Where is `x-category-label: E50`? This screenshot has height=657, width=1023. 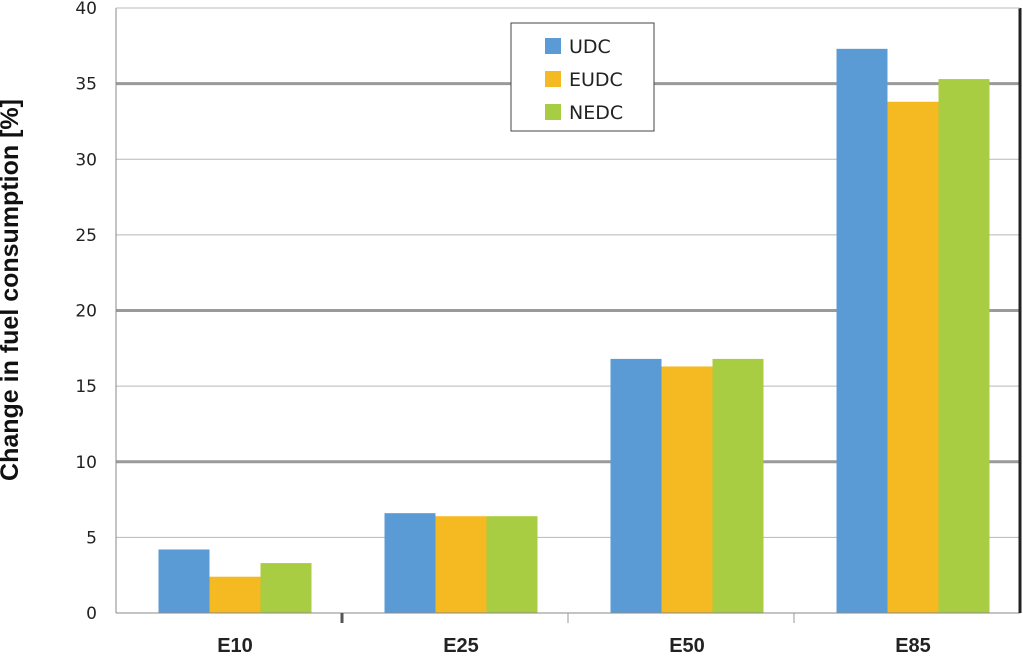
x-category-label: E50 is located at coordinates (687, 646).